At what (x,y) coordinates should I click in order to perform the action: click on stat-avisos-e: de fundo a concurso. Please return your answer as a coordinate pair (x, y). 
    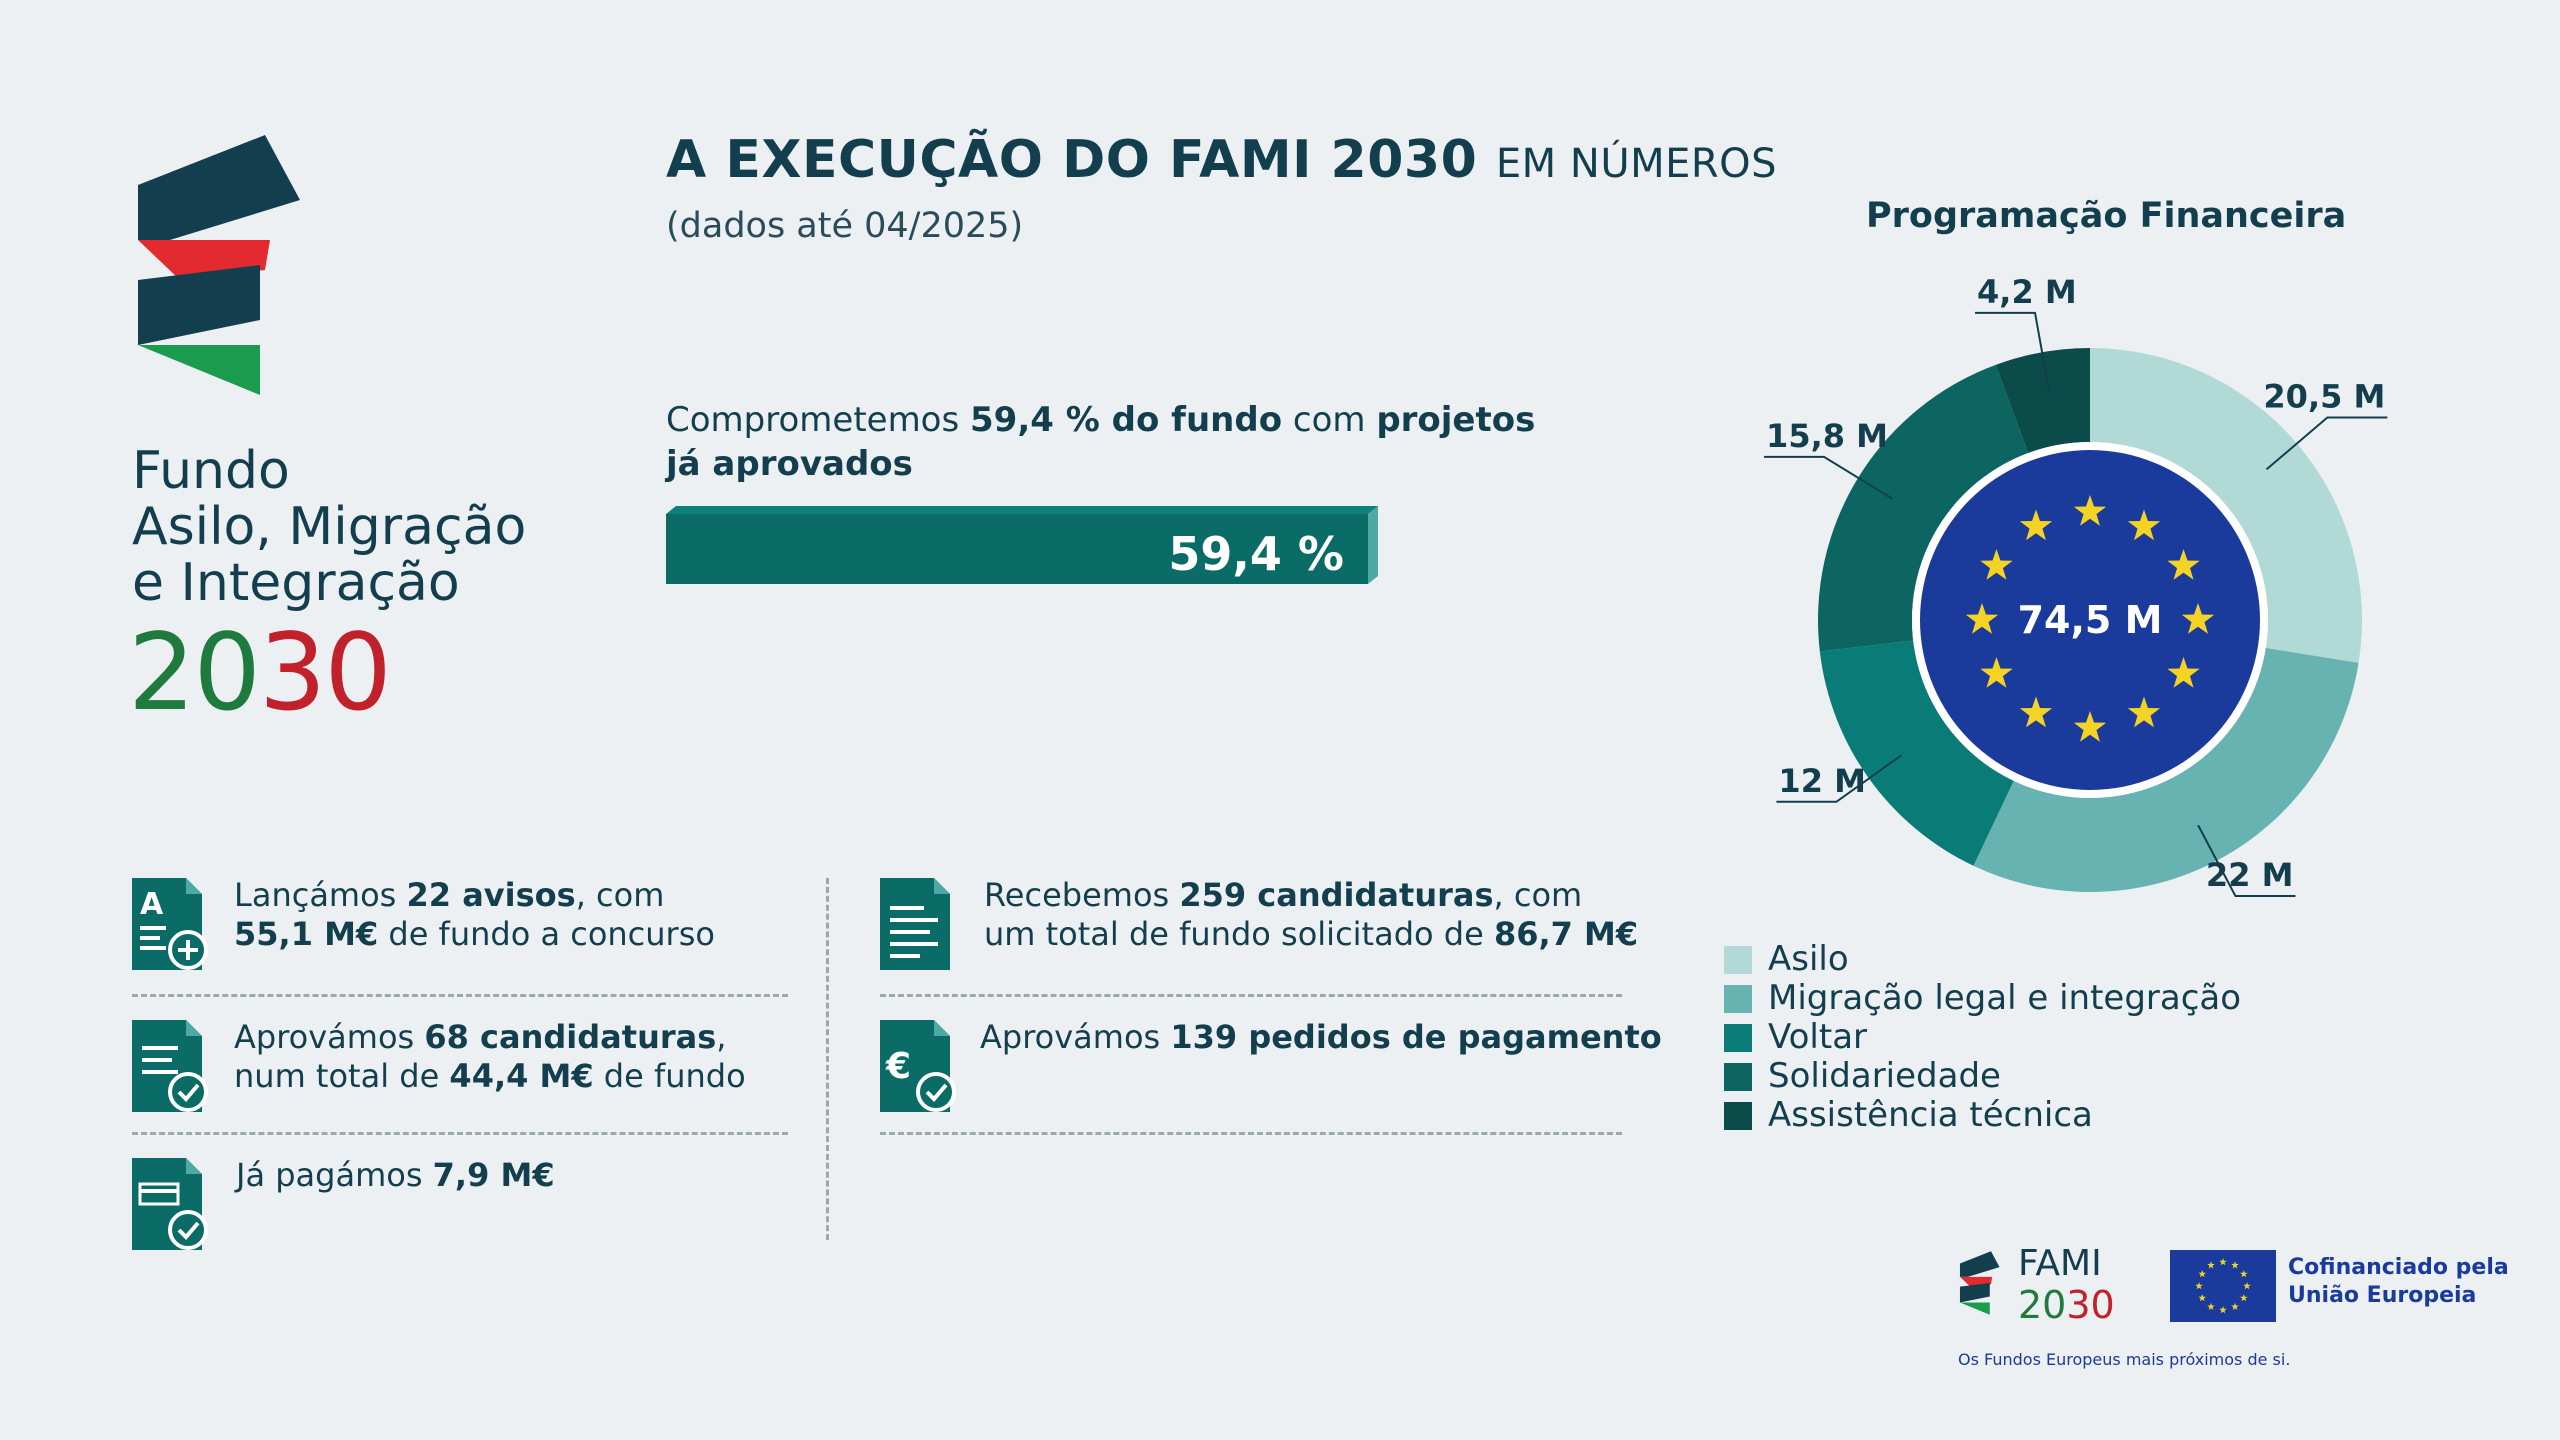
    Looking at the image, I should click on (546, 934).